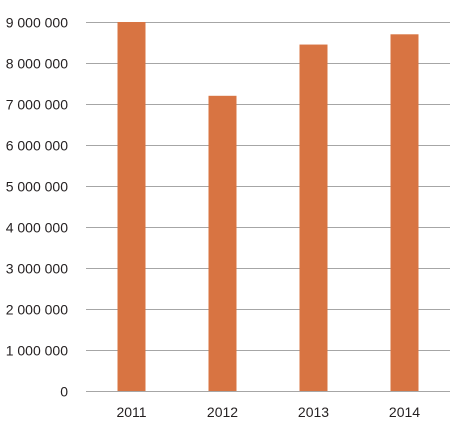 The image size is (450, 436). Describe the element at coordinates (222, 243) in the screenshot. I see `bar-2012` at that location.